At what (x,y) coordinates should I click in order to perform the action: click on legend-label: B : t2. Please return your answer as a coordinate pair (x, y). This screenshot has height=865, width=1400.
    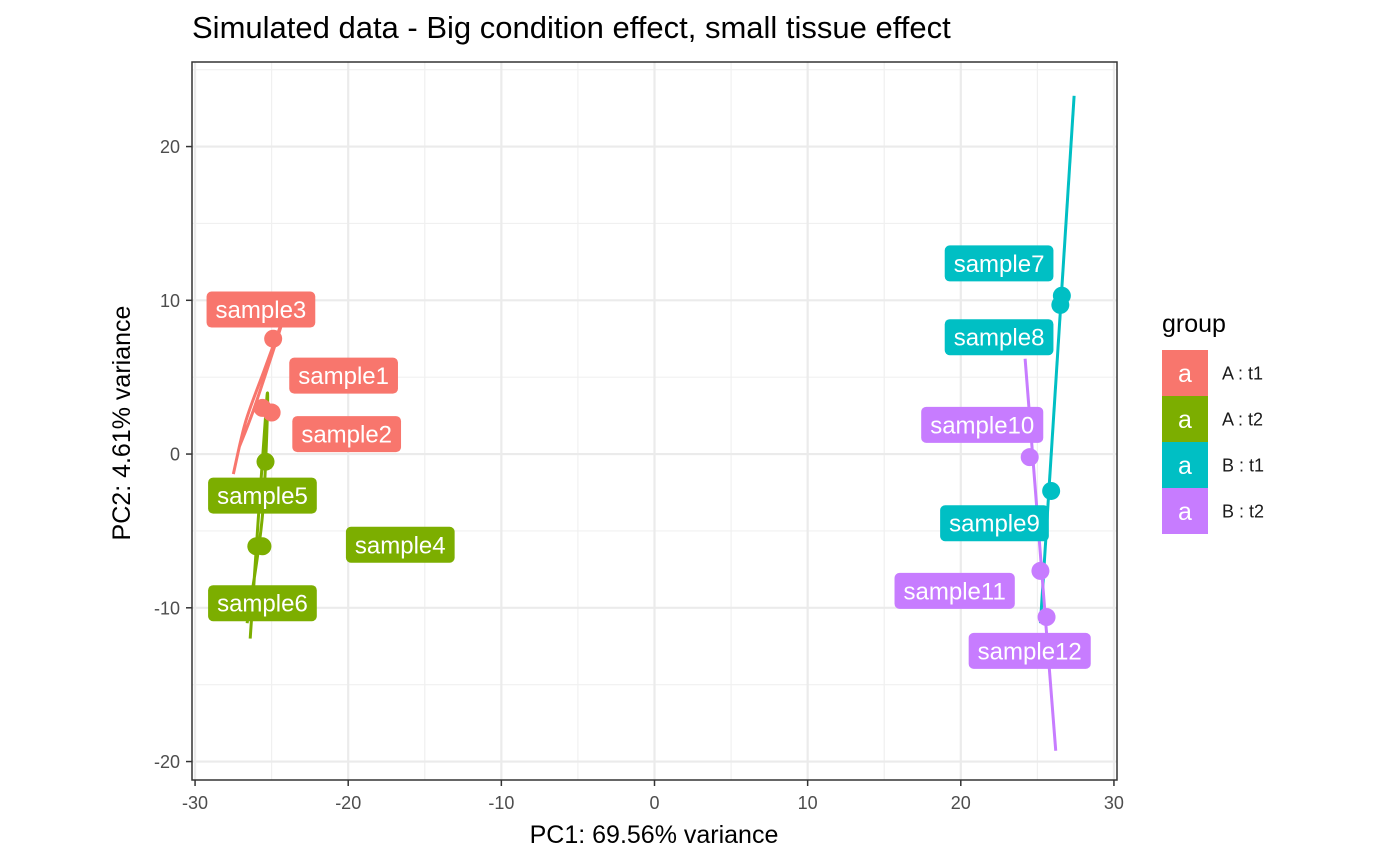
    Looking at the image, I should click on (1243, 512).